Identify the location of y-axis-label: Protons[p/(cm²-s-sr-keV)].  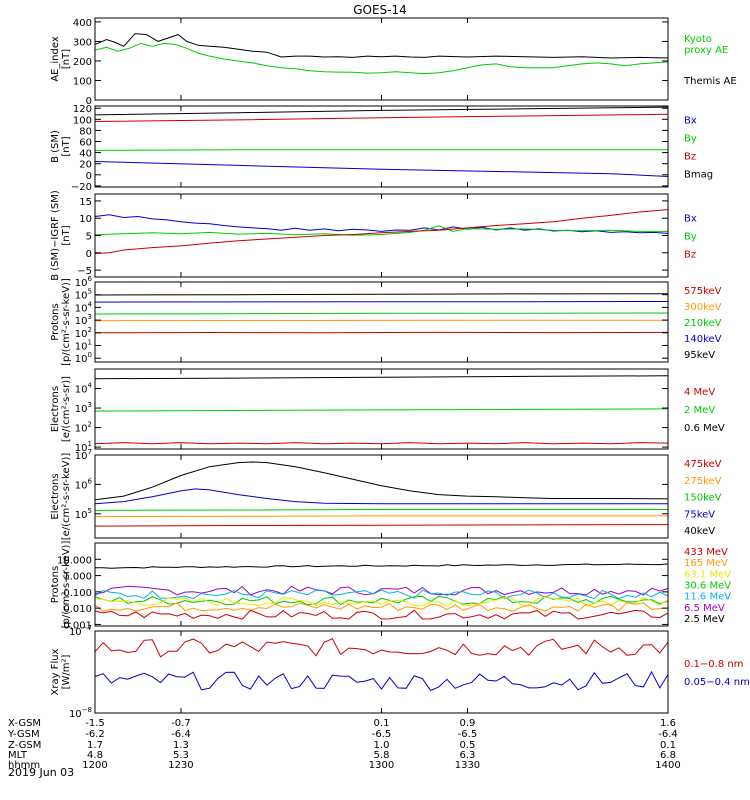
(61, 322).